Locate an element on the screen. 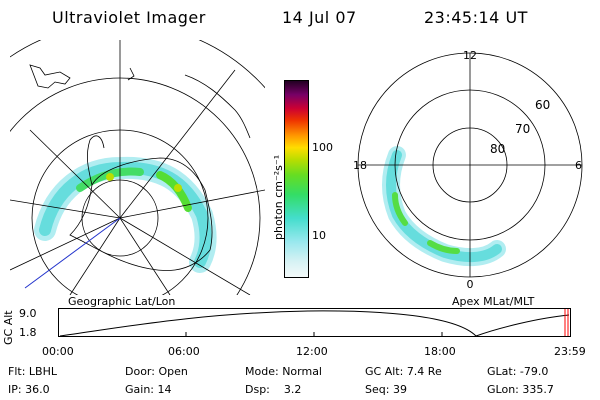 The width and height of the screenshot is (600, 400). date-label: 14 Jul 07 is located at coordinates (319, 17).